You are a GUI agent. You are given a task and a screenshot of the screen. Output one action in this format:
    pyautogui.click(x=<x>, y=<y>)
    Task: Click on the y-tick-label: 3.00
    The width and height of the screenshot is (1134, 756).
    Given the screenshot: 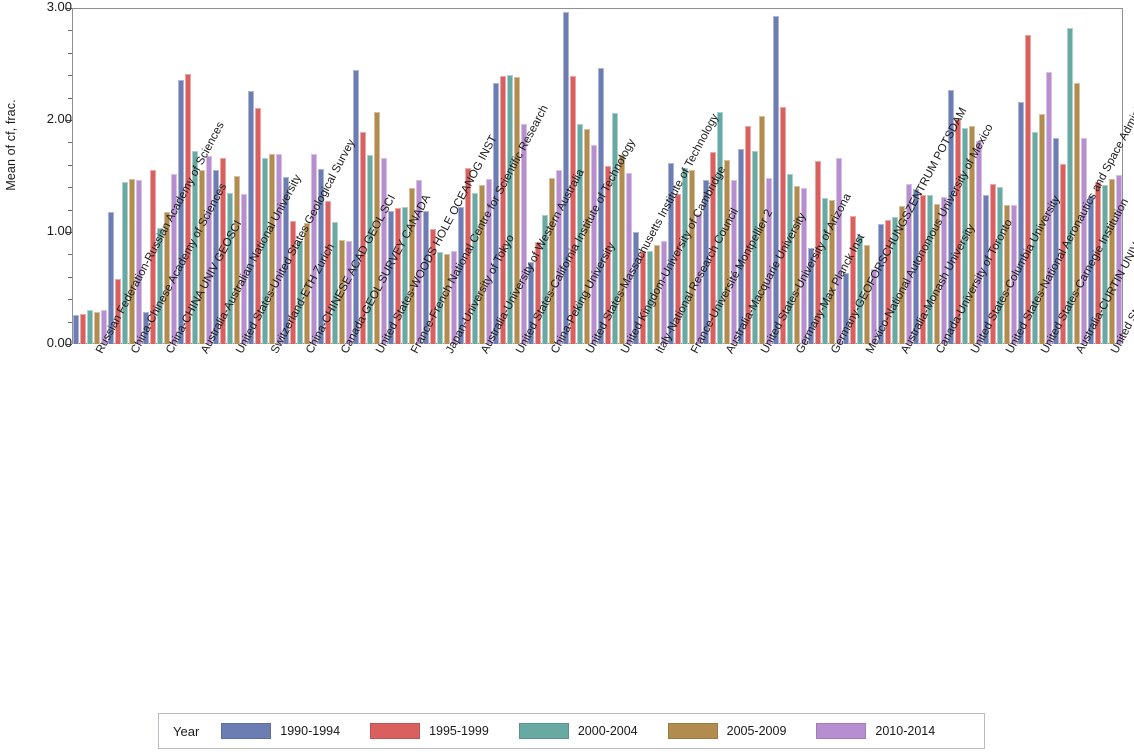 What is the action you would take?
    pyautogui.click(x=59, y=7)
    